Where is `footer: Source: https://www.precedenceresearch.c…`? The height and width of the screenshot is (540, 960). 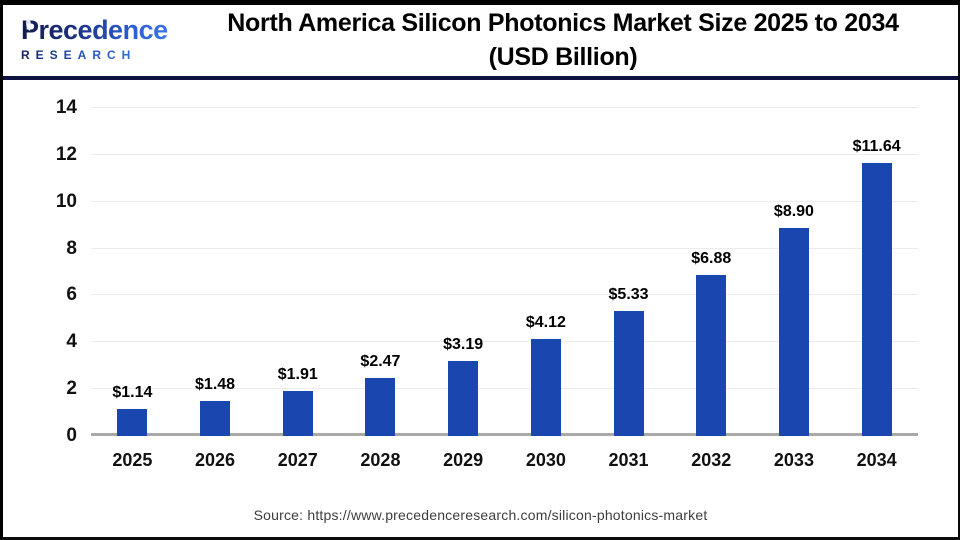
footer: Source: https://www.precedenceresearch.c… is located at coordinates (480, 516).